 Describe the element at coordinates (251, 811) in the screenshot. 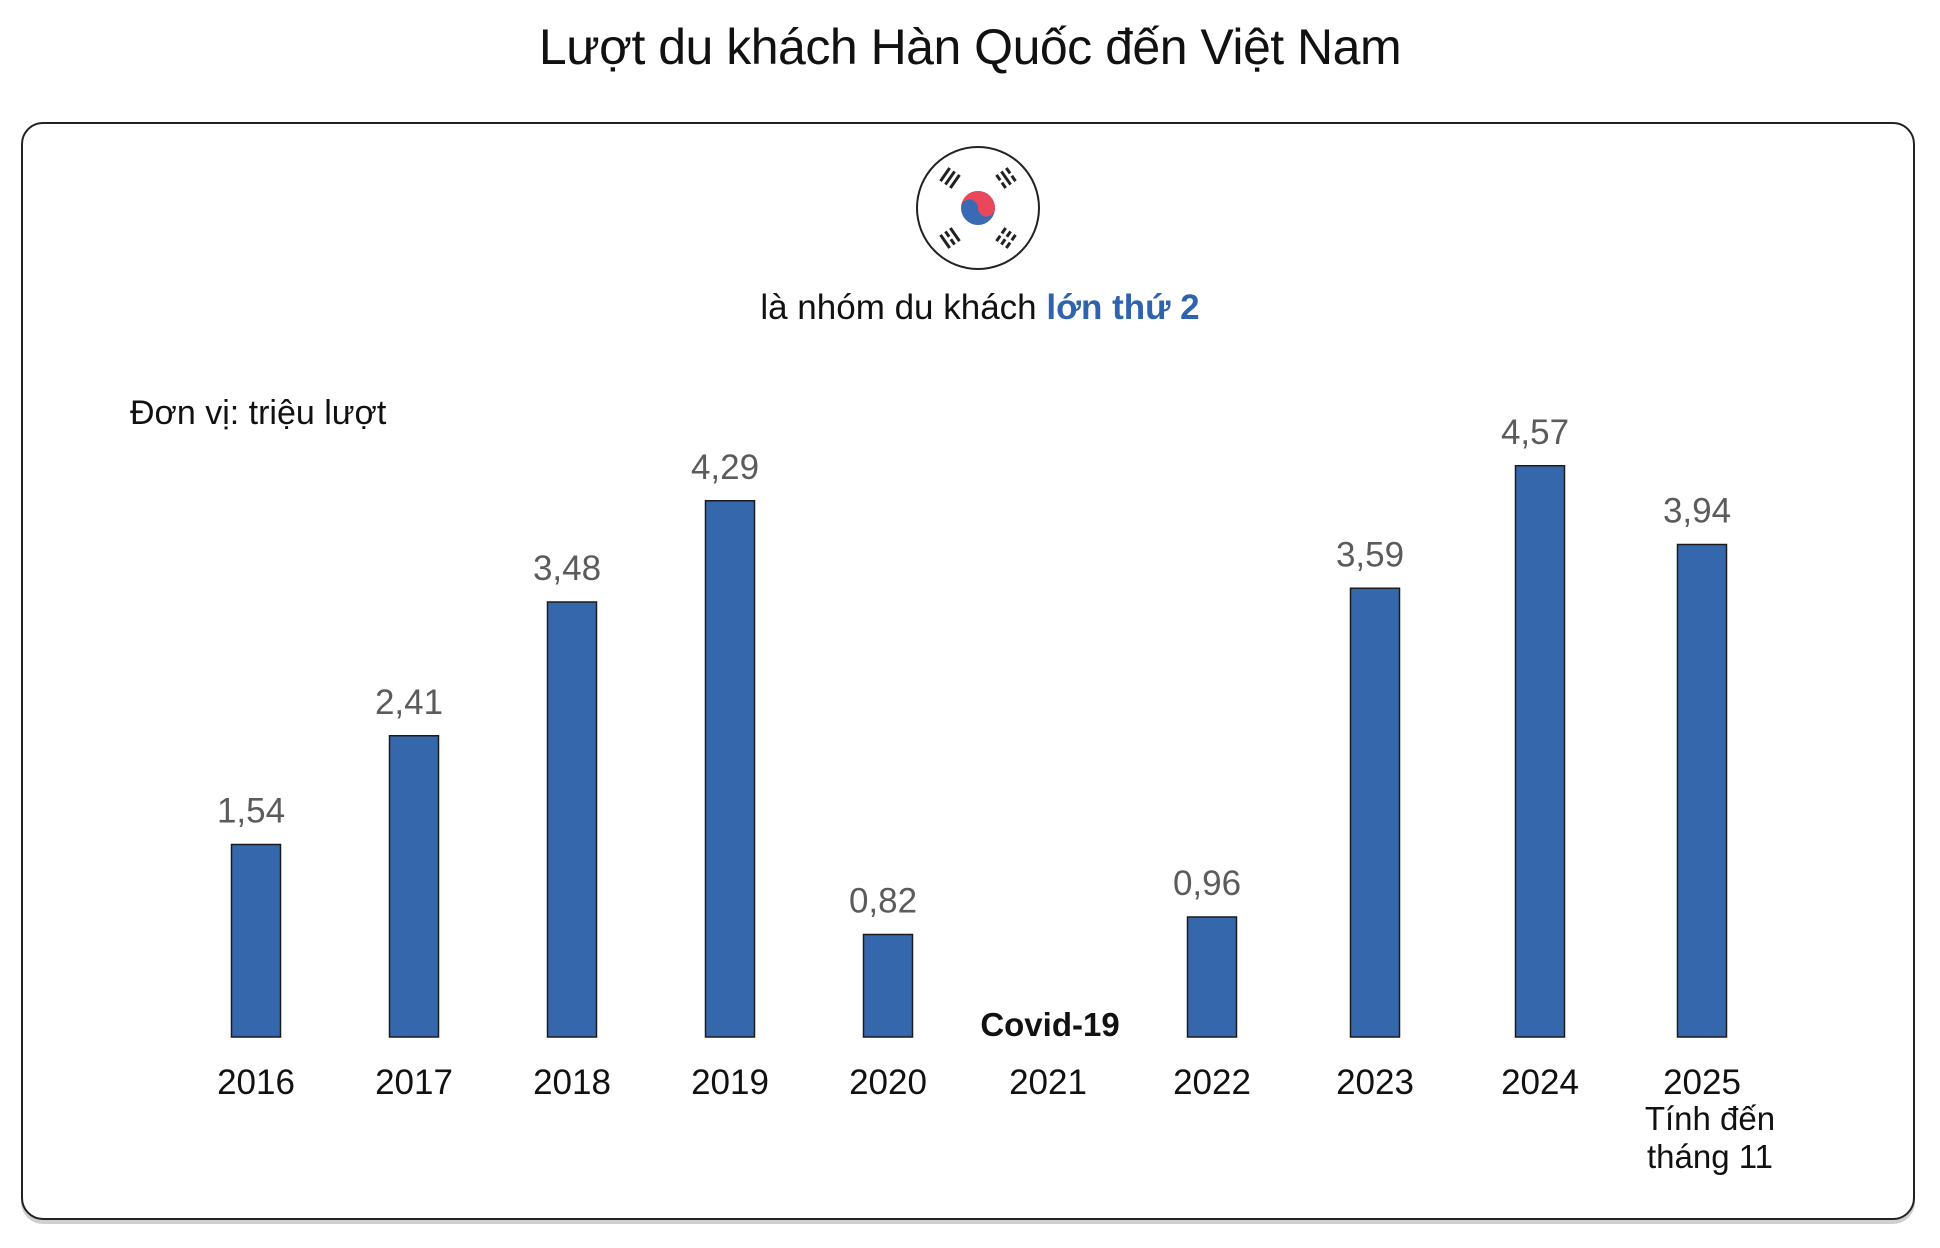

I see `value-label-2016: 1,54` at that location.